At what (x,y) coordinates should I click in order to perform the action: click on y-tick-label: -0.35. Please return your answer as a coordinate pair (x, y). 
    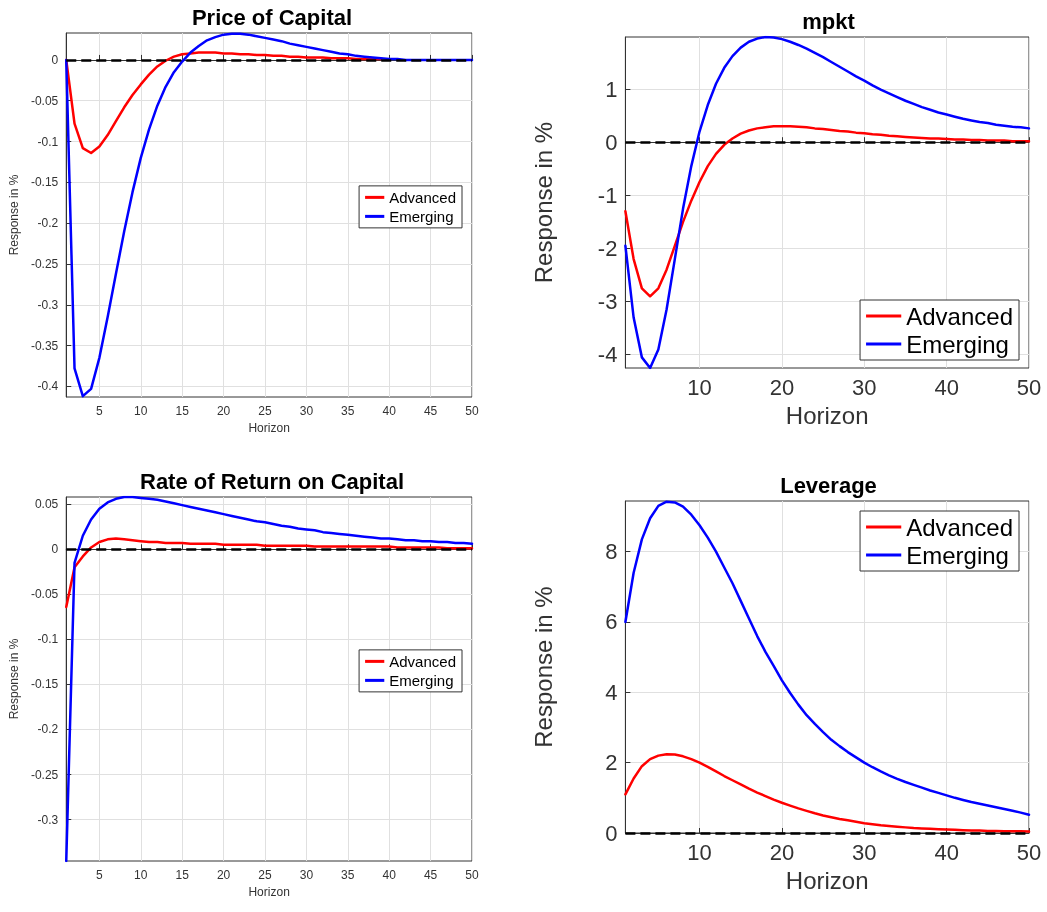
    Looking at the image, I should click on (44, 345).